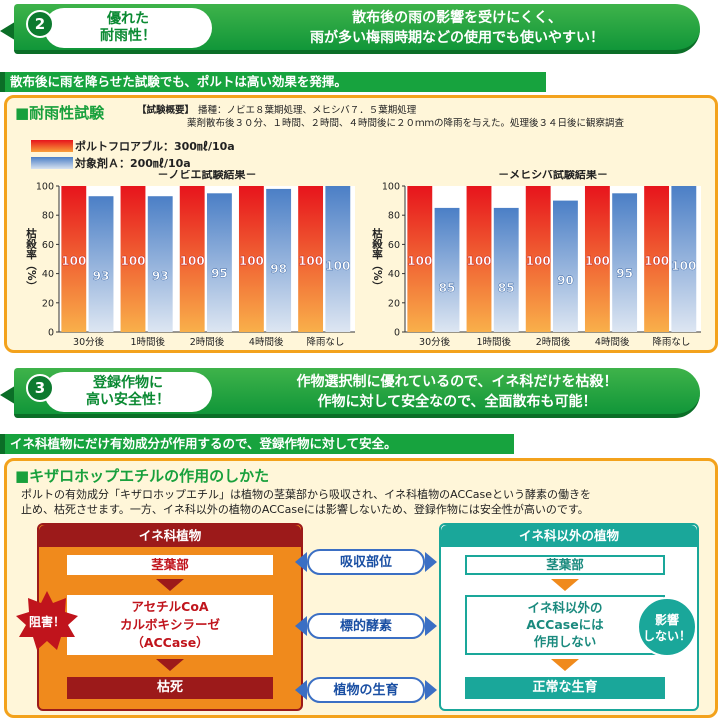  I want to click on inhibit-badge: 阻害！, so click(47, 620).